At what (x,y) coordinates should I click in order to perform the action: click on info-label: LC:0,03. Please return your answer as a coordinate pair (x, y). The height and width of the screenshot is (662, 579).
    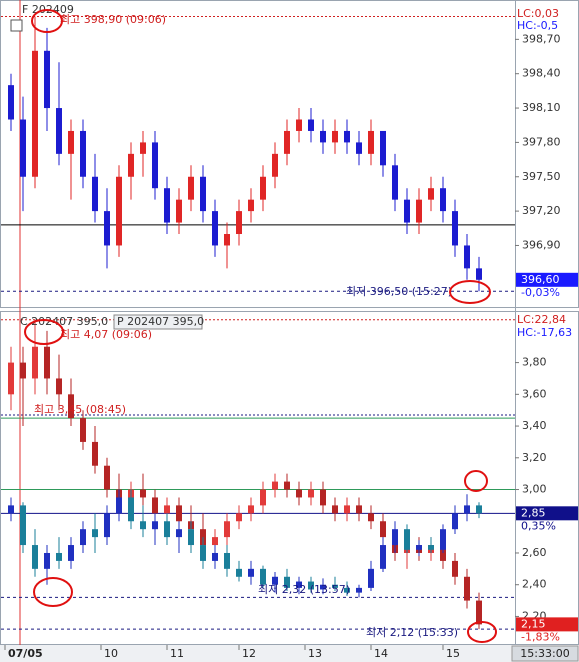
    Looking at the image, I should click on (538, 13).